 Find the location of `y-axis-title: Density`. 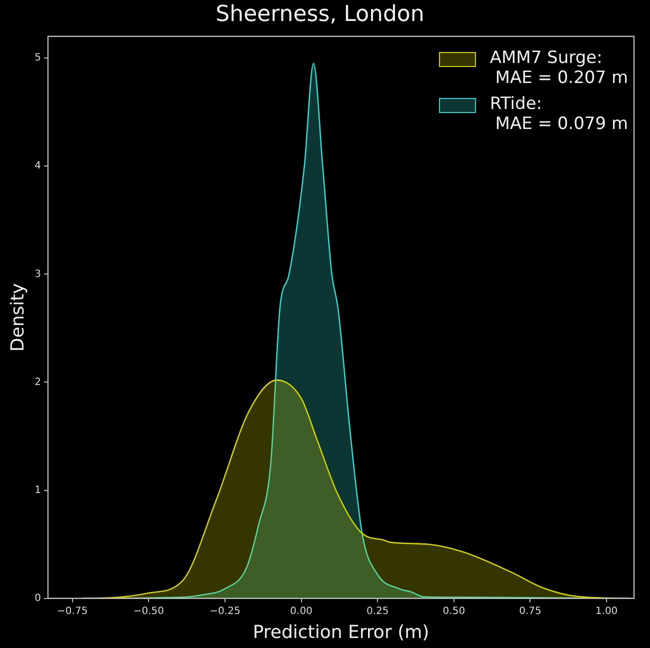

y-axis-title: Density is located at coordinates (17, 317).